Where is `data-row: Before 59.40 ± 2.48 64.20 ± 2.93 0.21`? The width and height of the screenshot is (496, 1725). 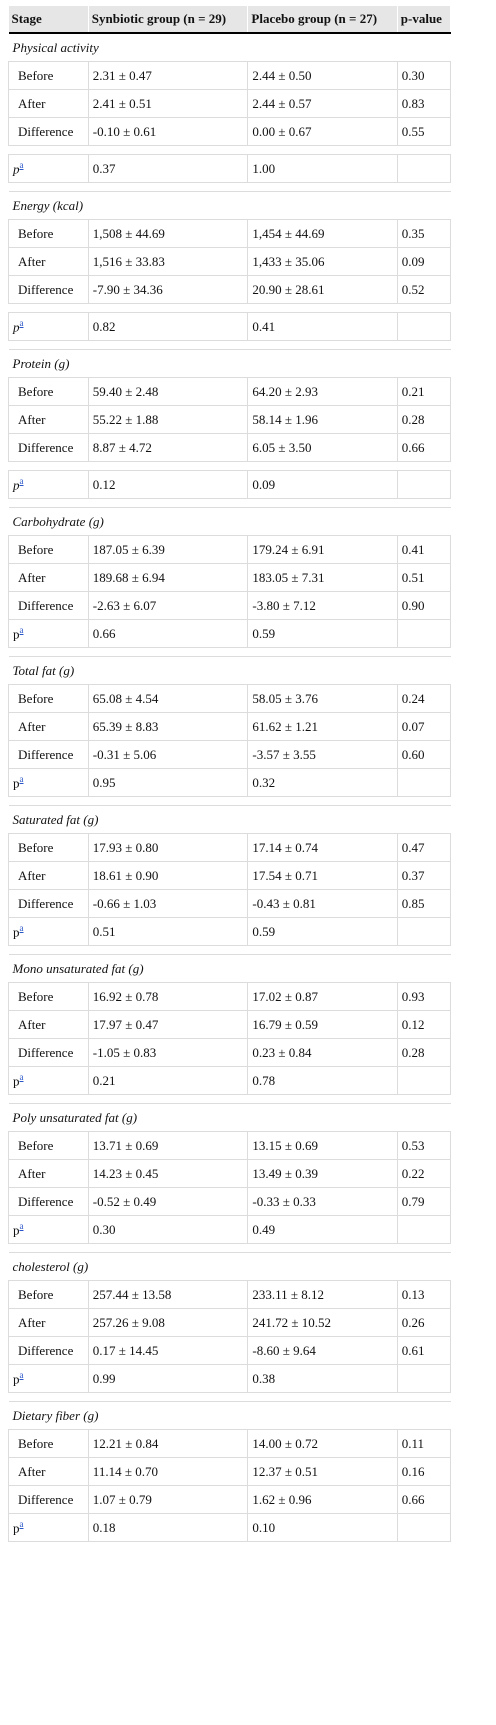
data-row: Before 59.40 ± 2.48 64.20 ± 2.93 0.21 is located at coordinates (230, 391).